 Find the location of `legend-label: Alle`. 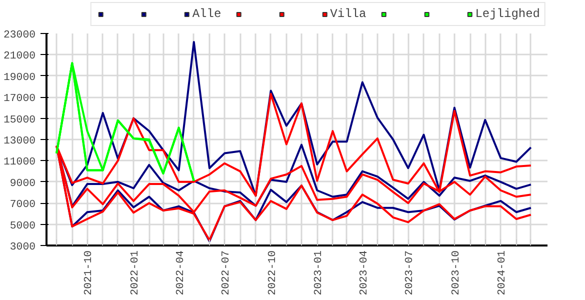

legend-label: Alle is located at coordinates (207, 14).